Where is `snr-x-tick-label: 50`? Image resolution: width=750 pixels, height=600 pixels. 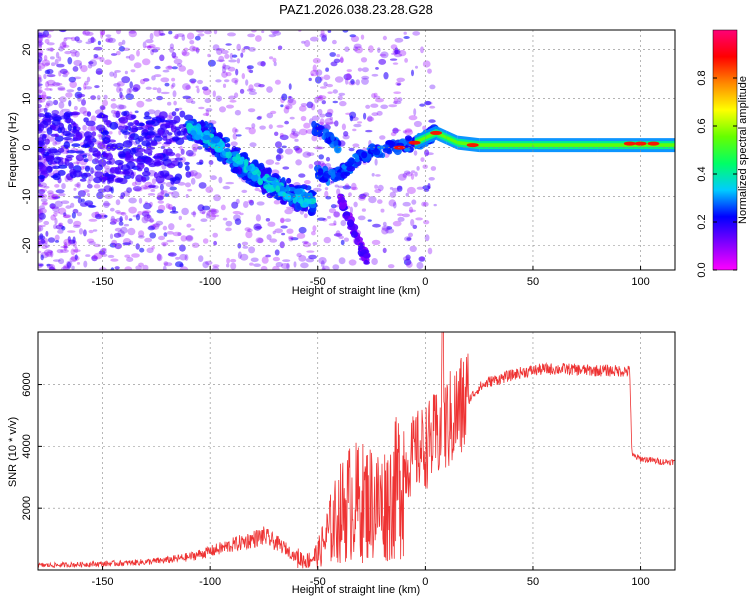
snr-x-tick-label: 50 is located at coordinates (533, 582).